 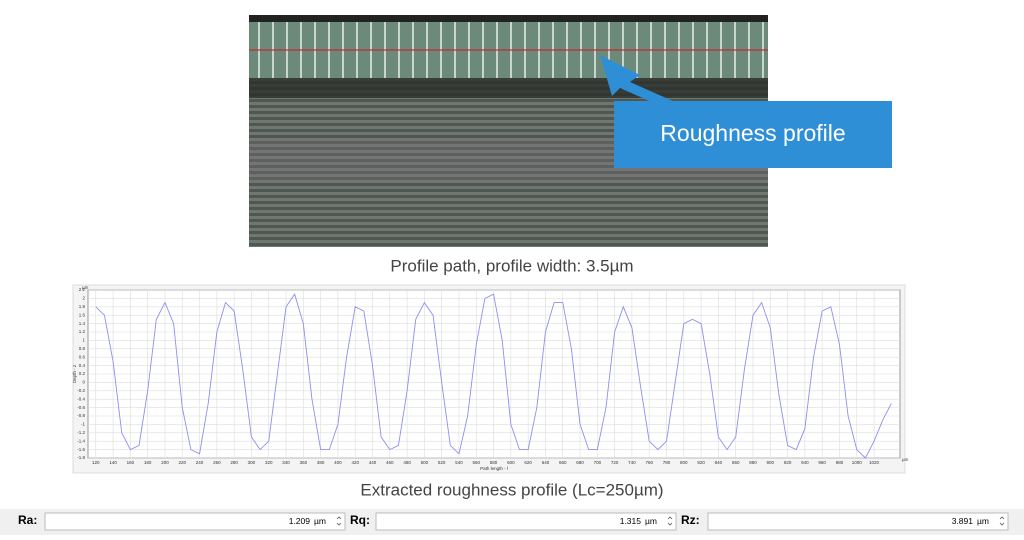 I want to click on y-unit: µm, so click(x=85, y=287).